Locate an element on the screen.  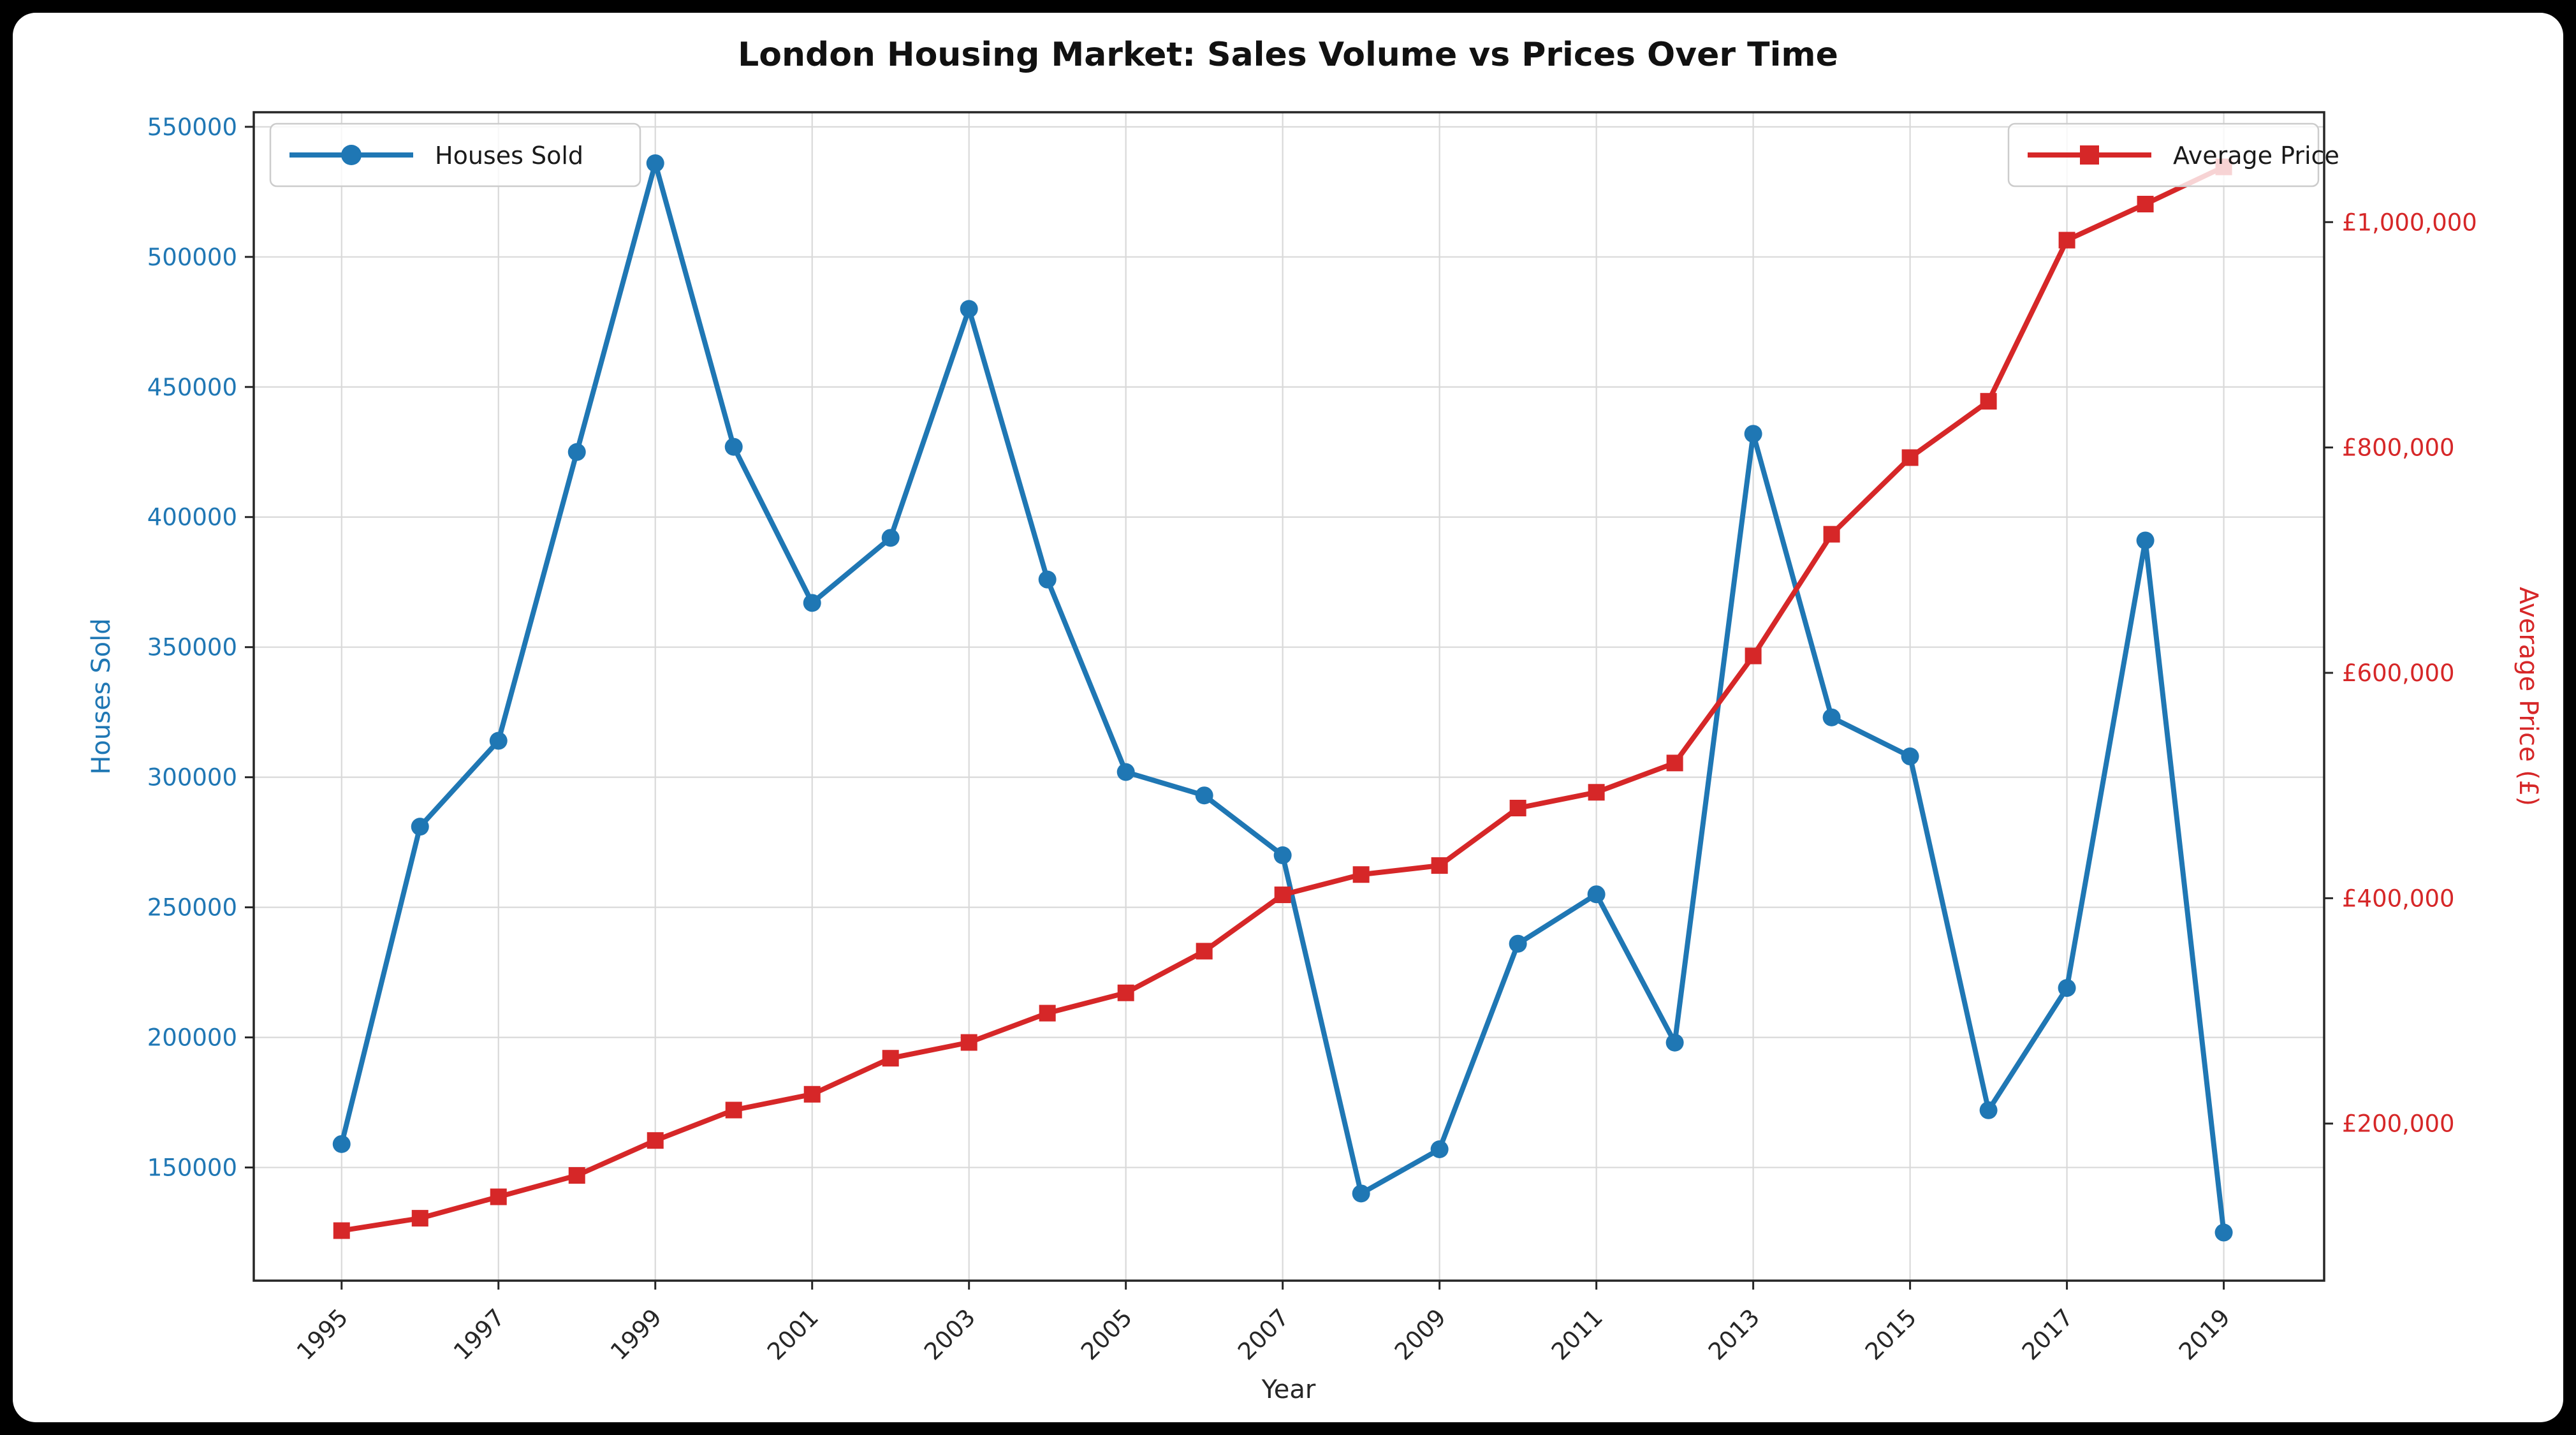
y-tick-label-right: £800,000 is located at coordinates (2398, 448).